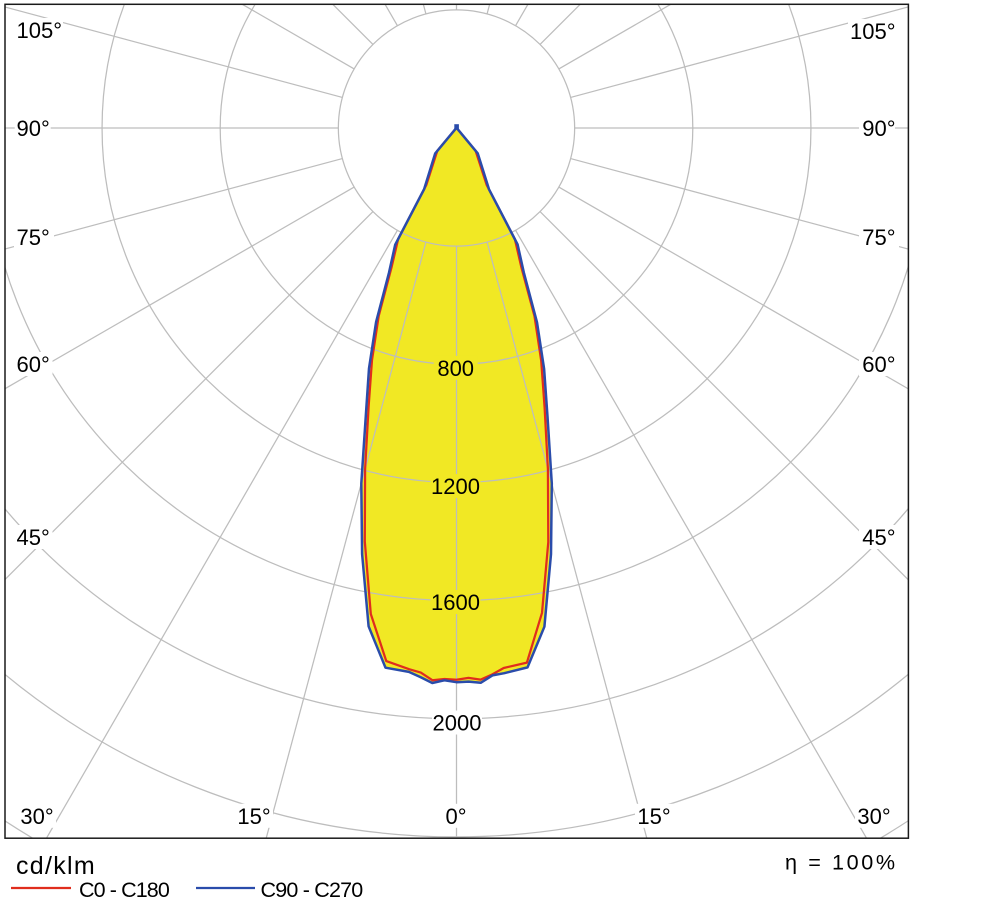  Describe the element at coordinates (457, 723) in the screenshot. I see `svg-text: 2000` at that location.